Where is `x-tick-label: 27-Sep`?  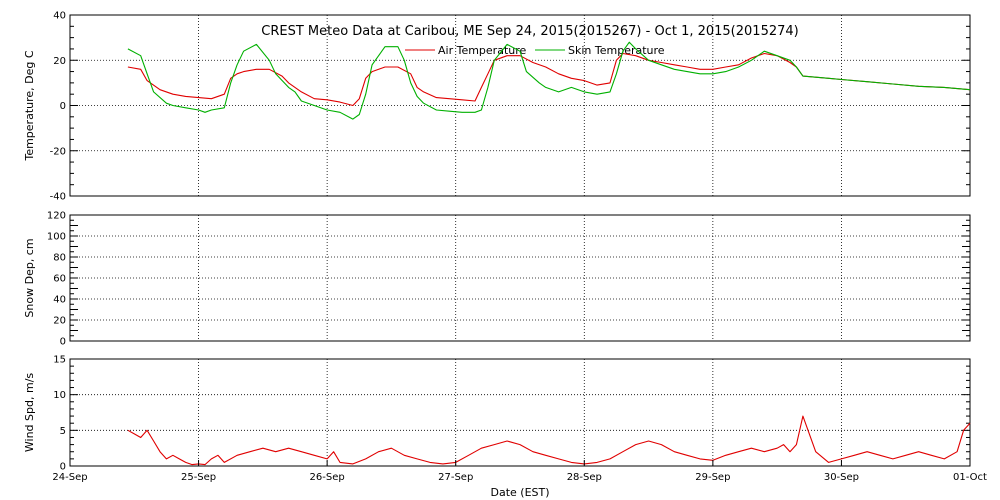
x-tick-label: 27-Sep is located at coordinates (455, 477).